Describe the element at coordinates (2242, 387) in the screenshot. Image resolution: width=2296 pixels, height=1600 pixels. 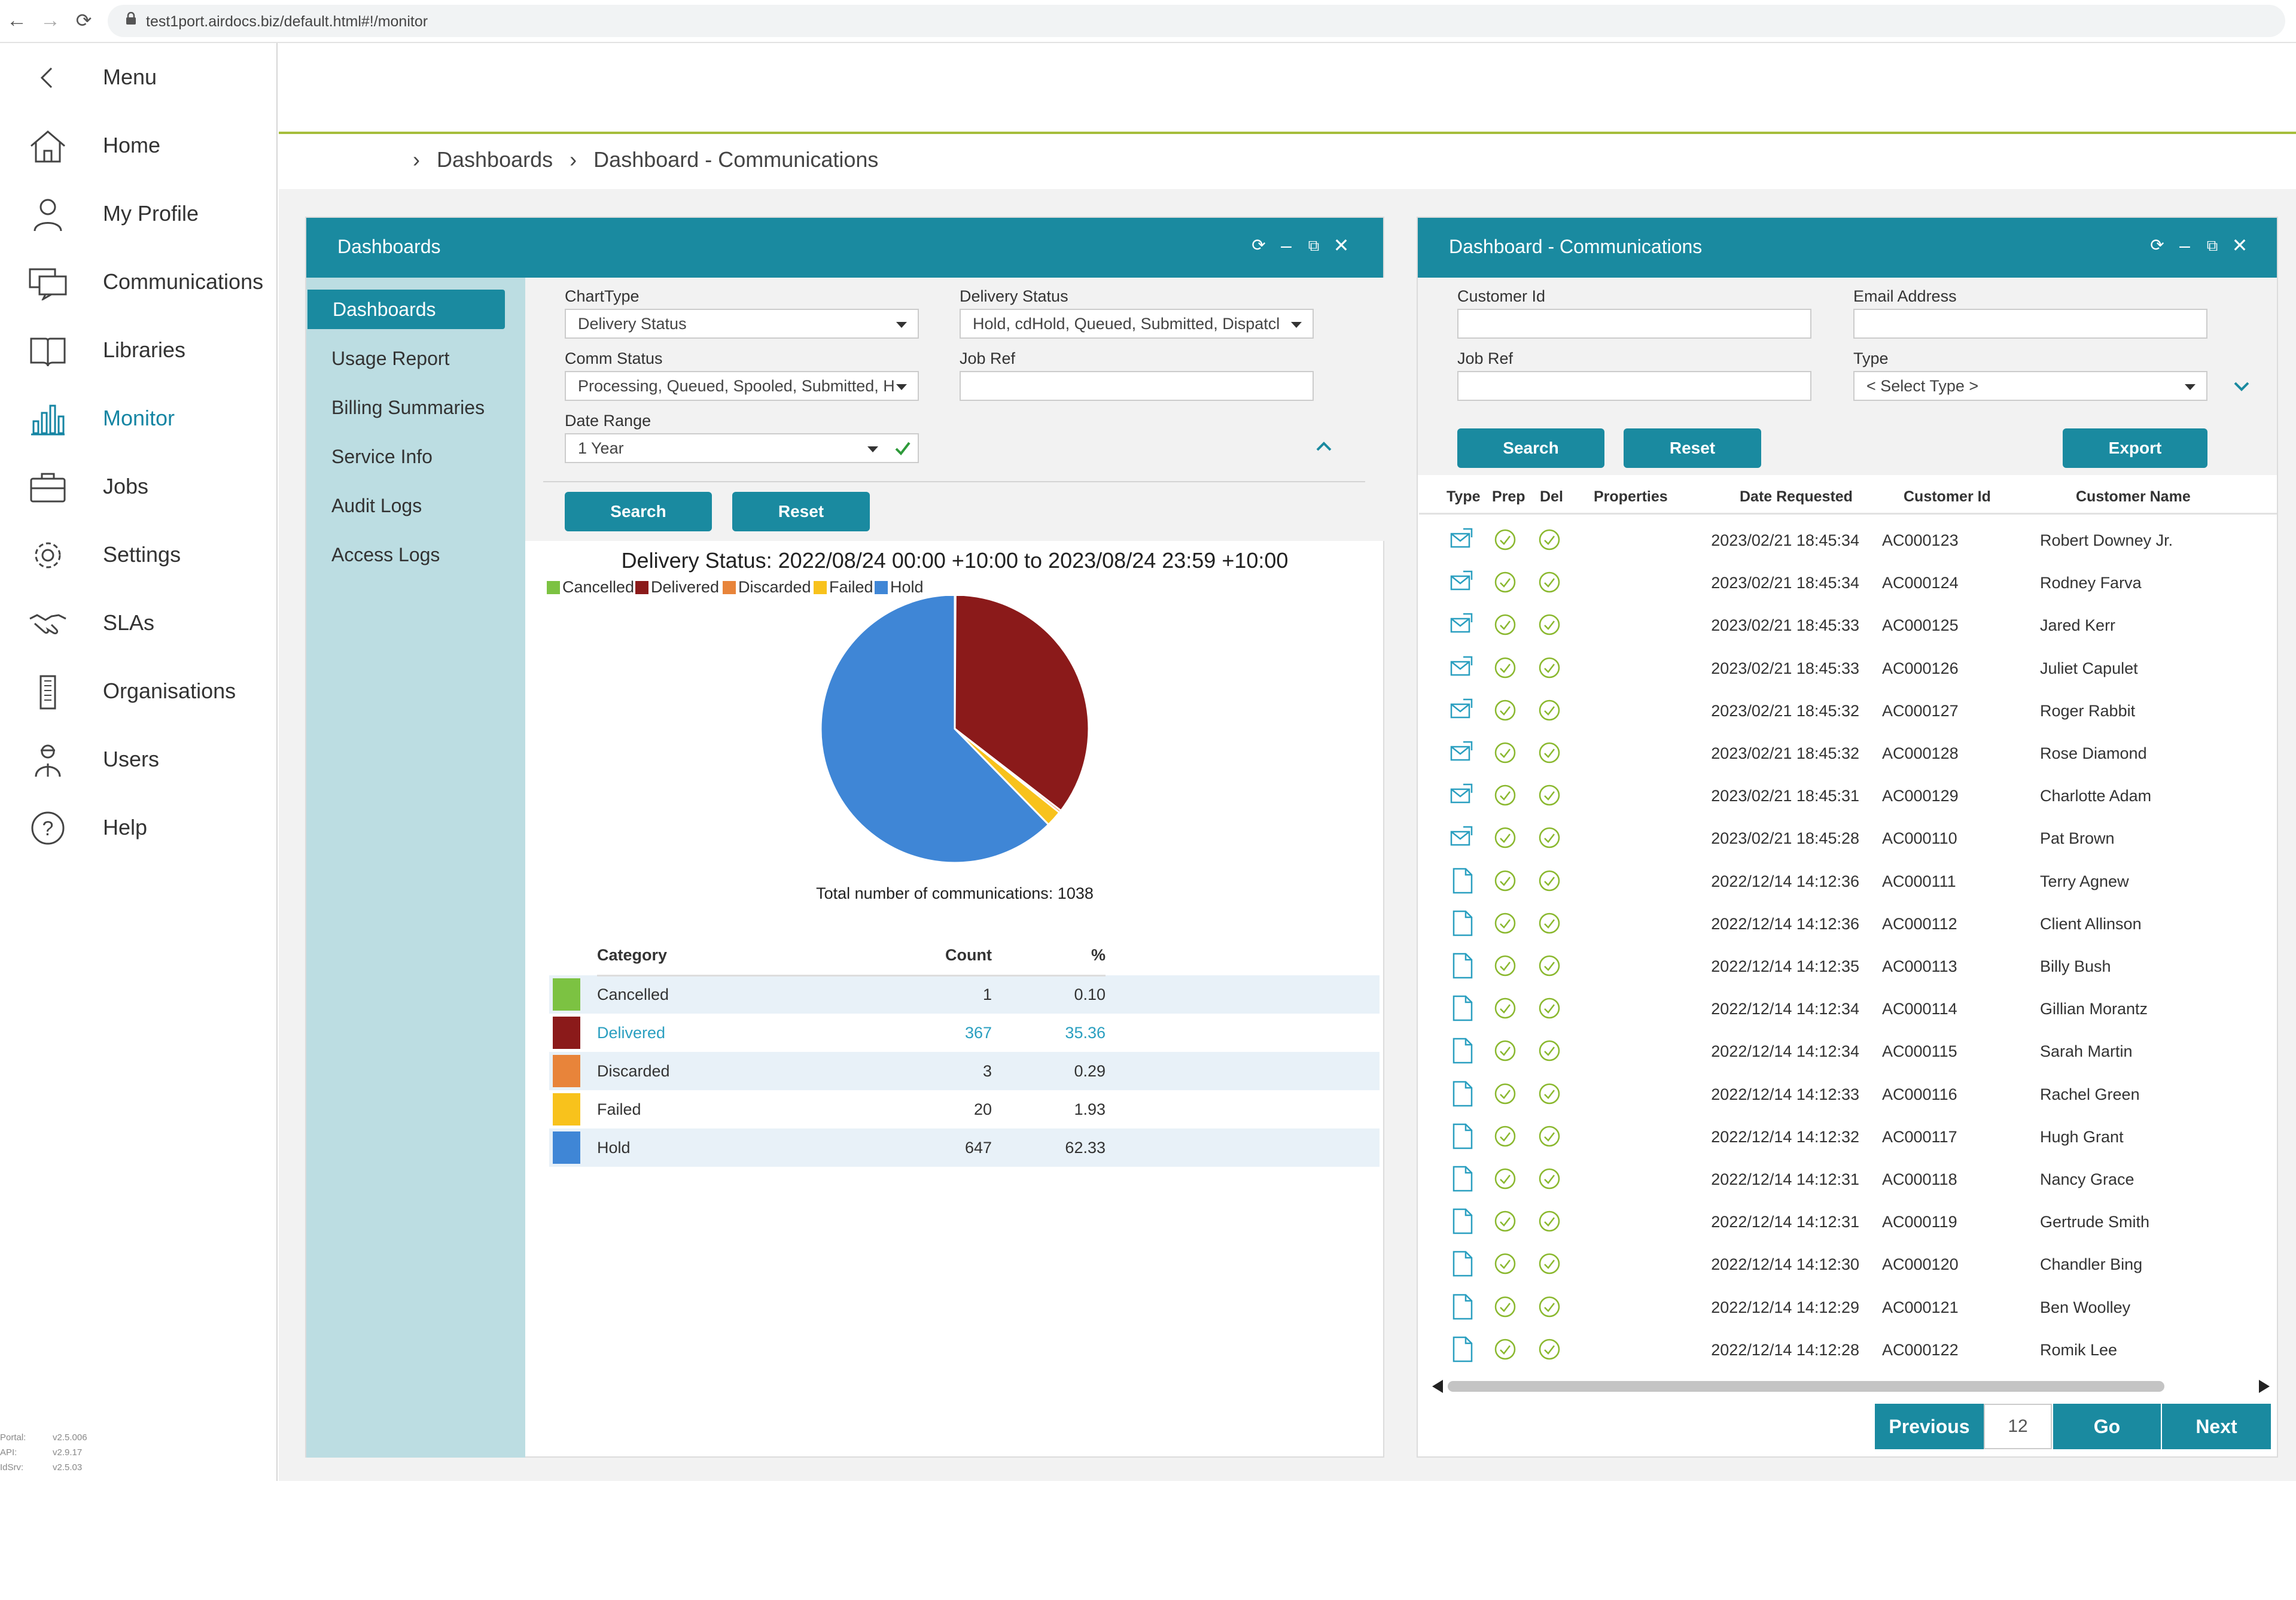
I see `expand-chevron-down-icon` at that location.